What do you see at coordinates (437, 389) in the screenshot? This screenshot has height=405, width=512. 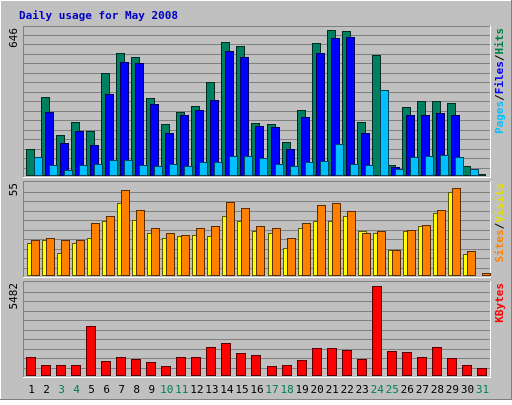 I see `x-tick-label-day-28: 28` at bounding box center [437, 389].